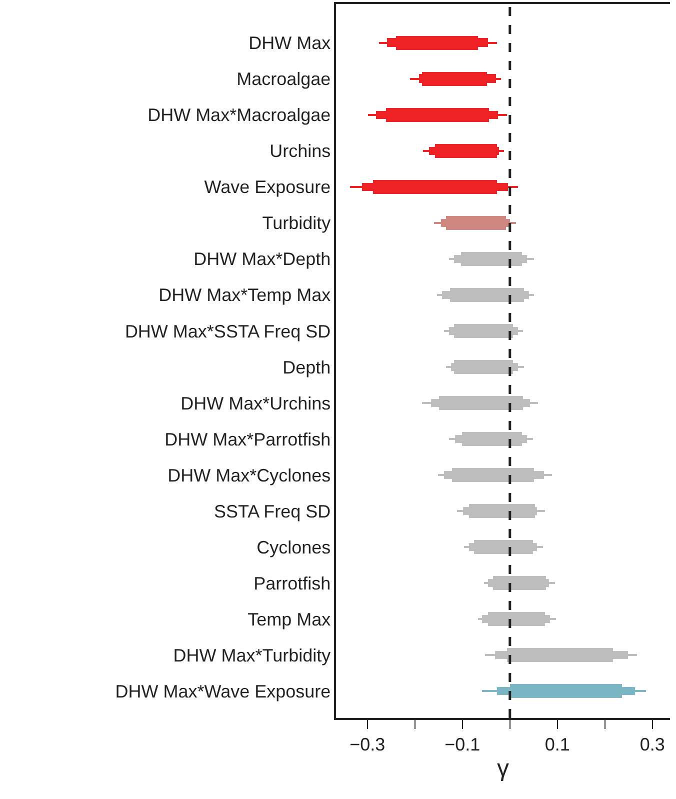 The image size is (676, 799). I want to click on y-tick-label: DHW Max*Parrotfish, so click(247, 439).